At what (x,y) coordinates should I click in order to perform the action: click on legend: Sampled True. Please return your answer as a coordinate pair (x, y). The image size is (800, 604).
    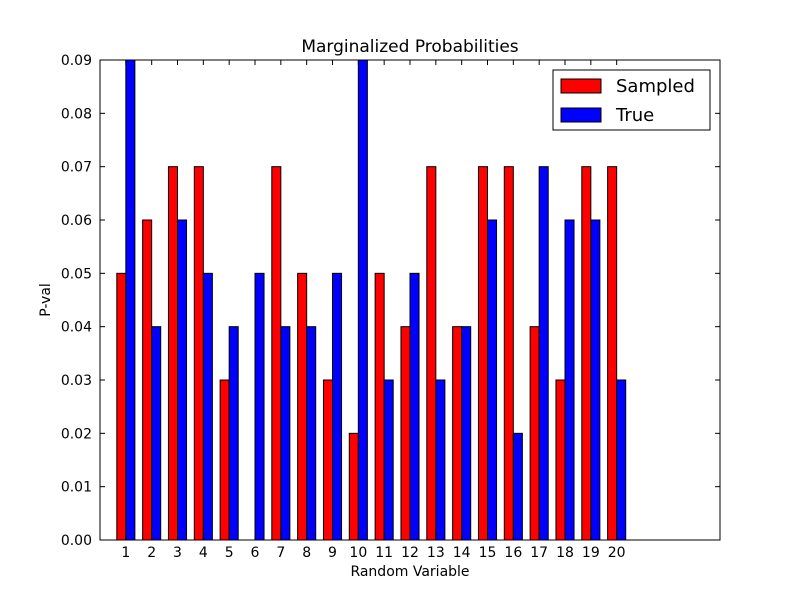
    Looking at the image, I should click on (631, 100).